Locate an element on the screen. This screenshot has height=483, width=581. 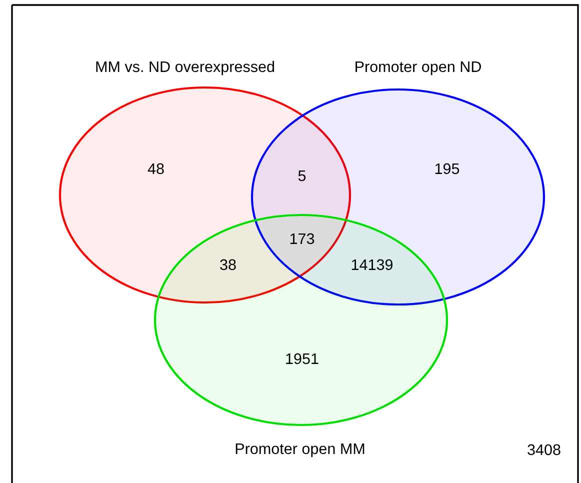
data-label: 5 is located at coordinates (302, 176).